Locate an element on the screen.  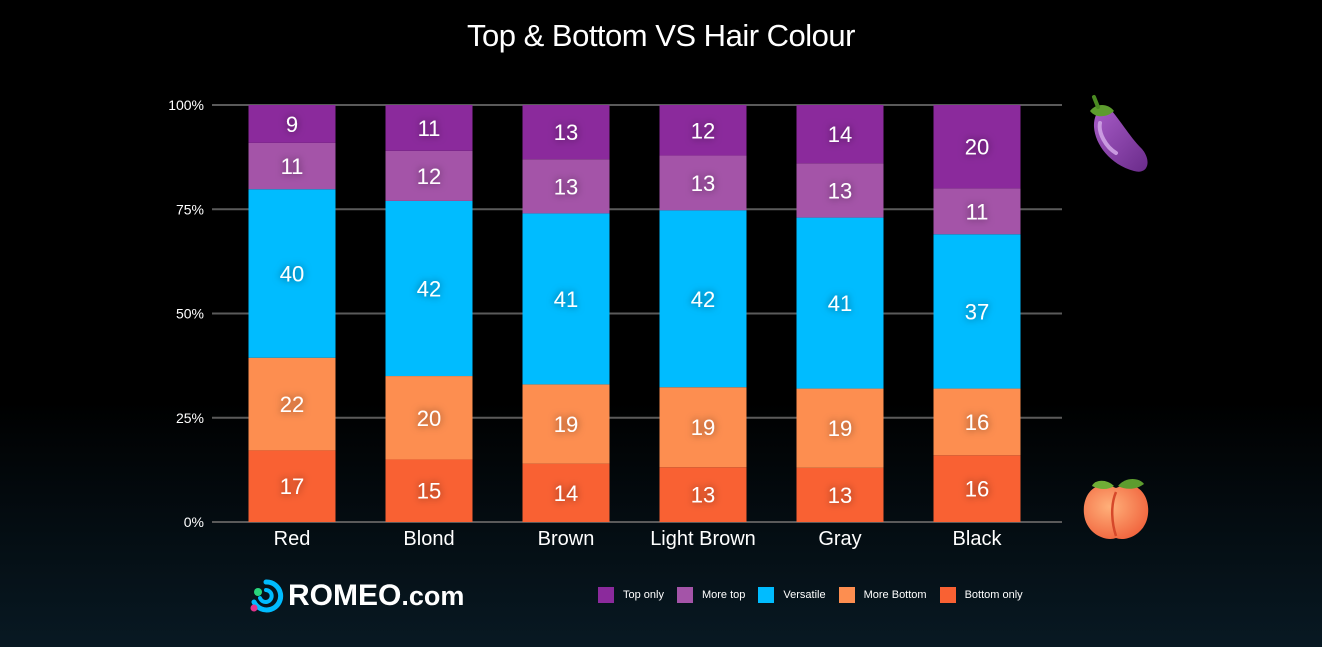
data-label: 37 is located at coordinates (977, 311).